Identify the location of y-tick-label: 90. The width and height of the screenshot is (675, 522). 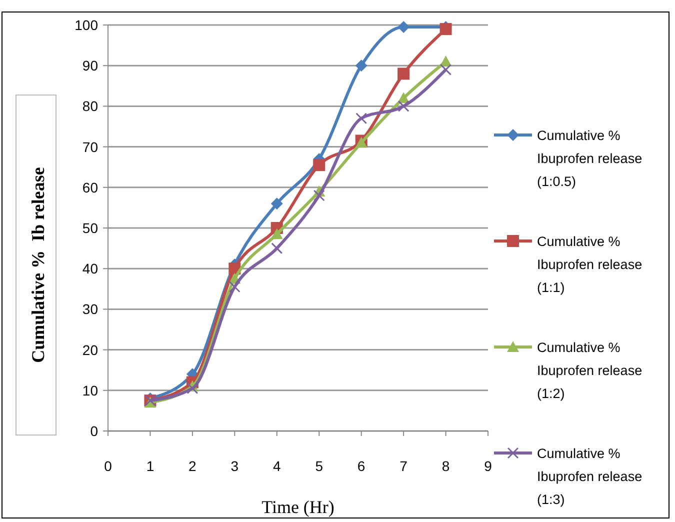
(90, 66).